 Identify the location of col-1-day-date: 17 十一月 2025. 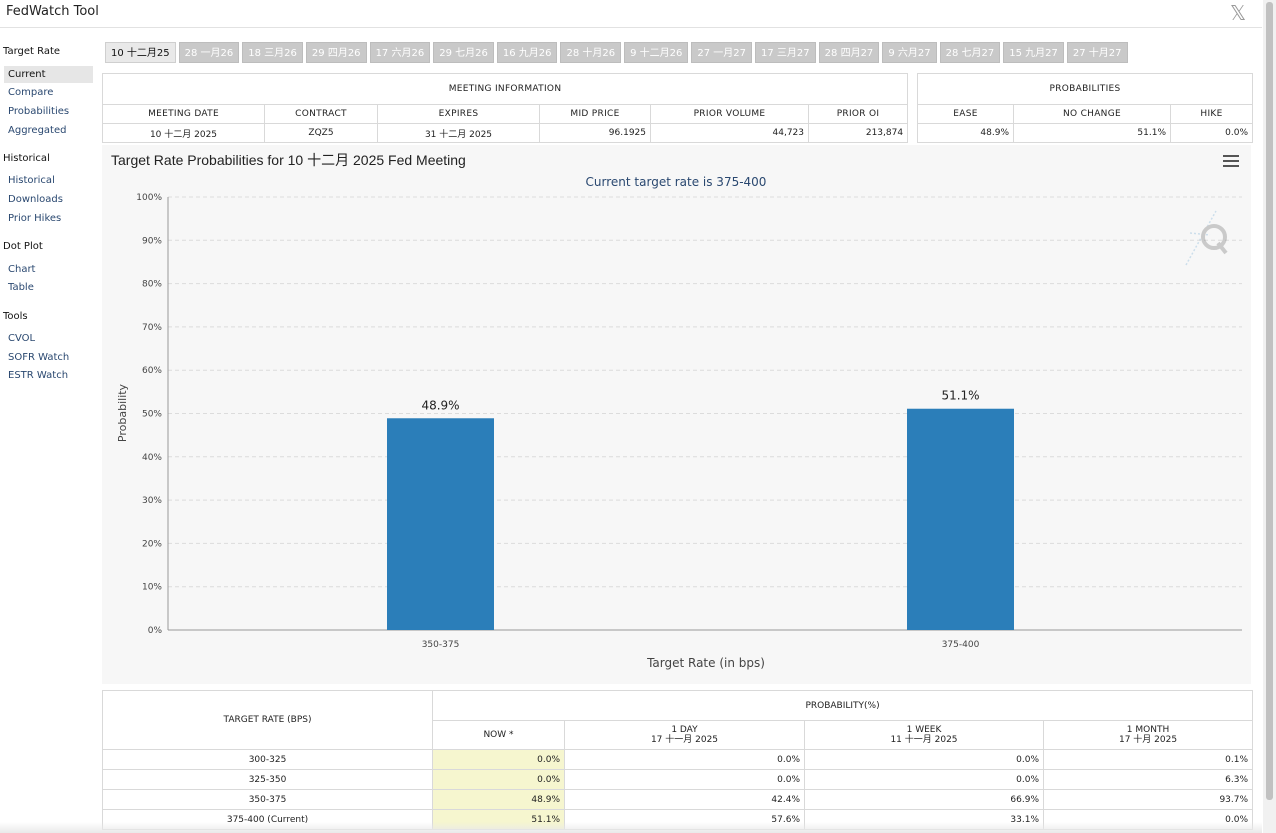
(684, 740).